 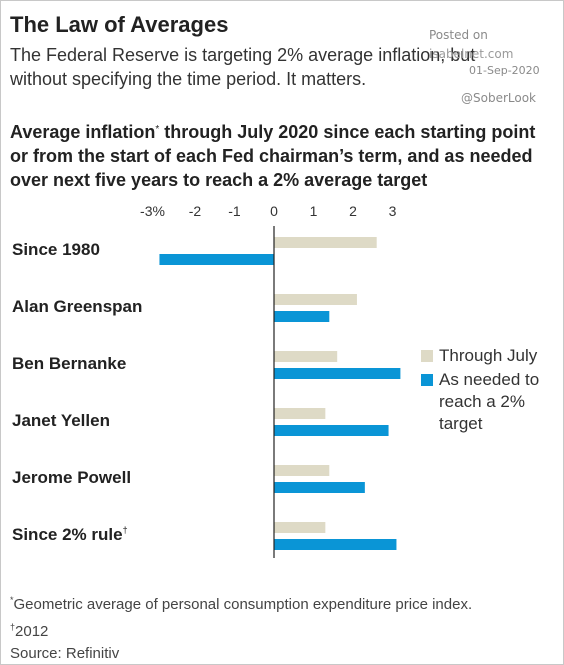 I want to click on x-tick-label: -3%, so click(x=152, y=211).